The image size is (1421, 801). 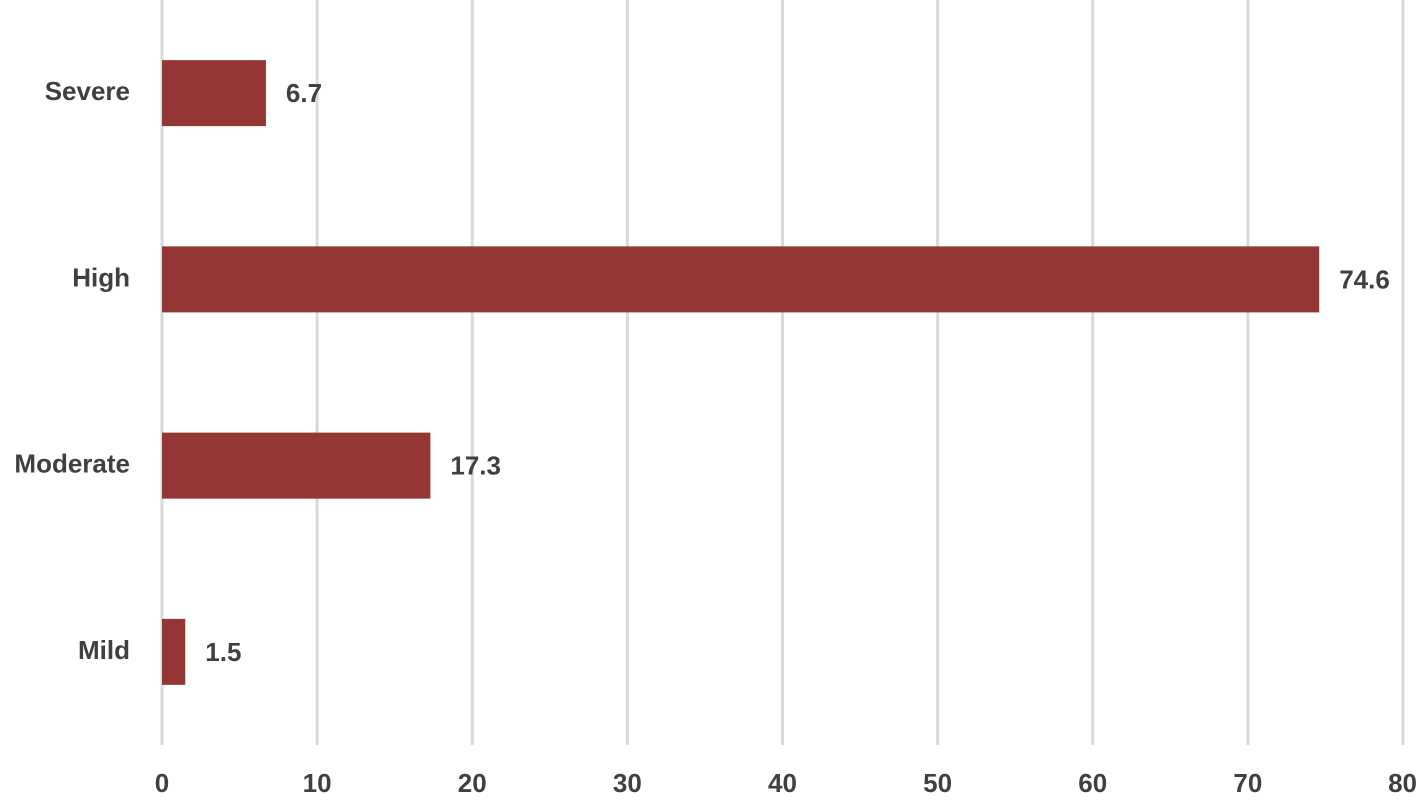 What do you see at coordinates (1092, 782) in the screenshot?
I see `x-tick-label: 60` at bounding box center [1092, 782].